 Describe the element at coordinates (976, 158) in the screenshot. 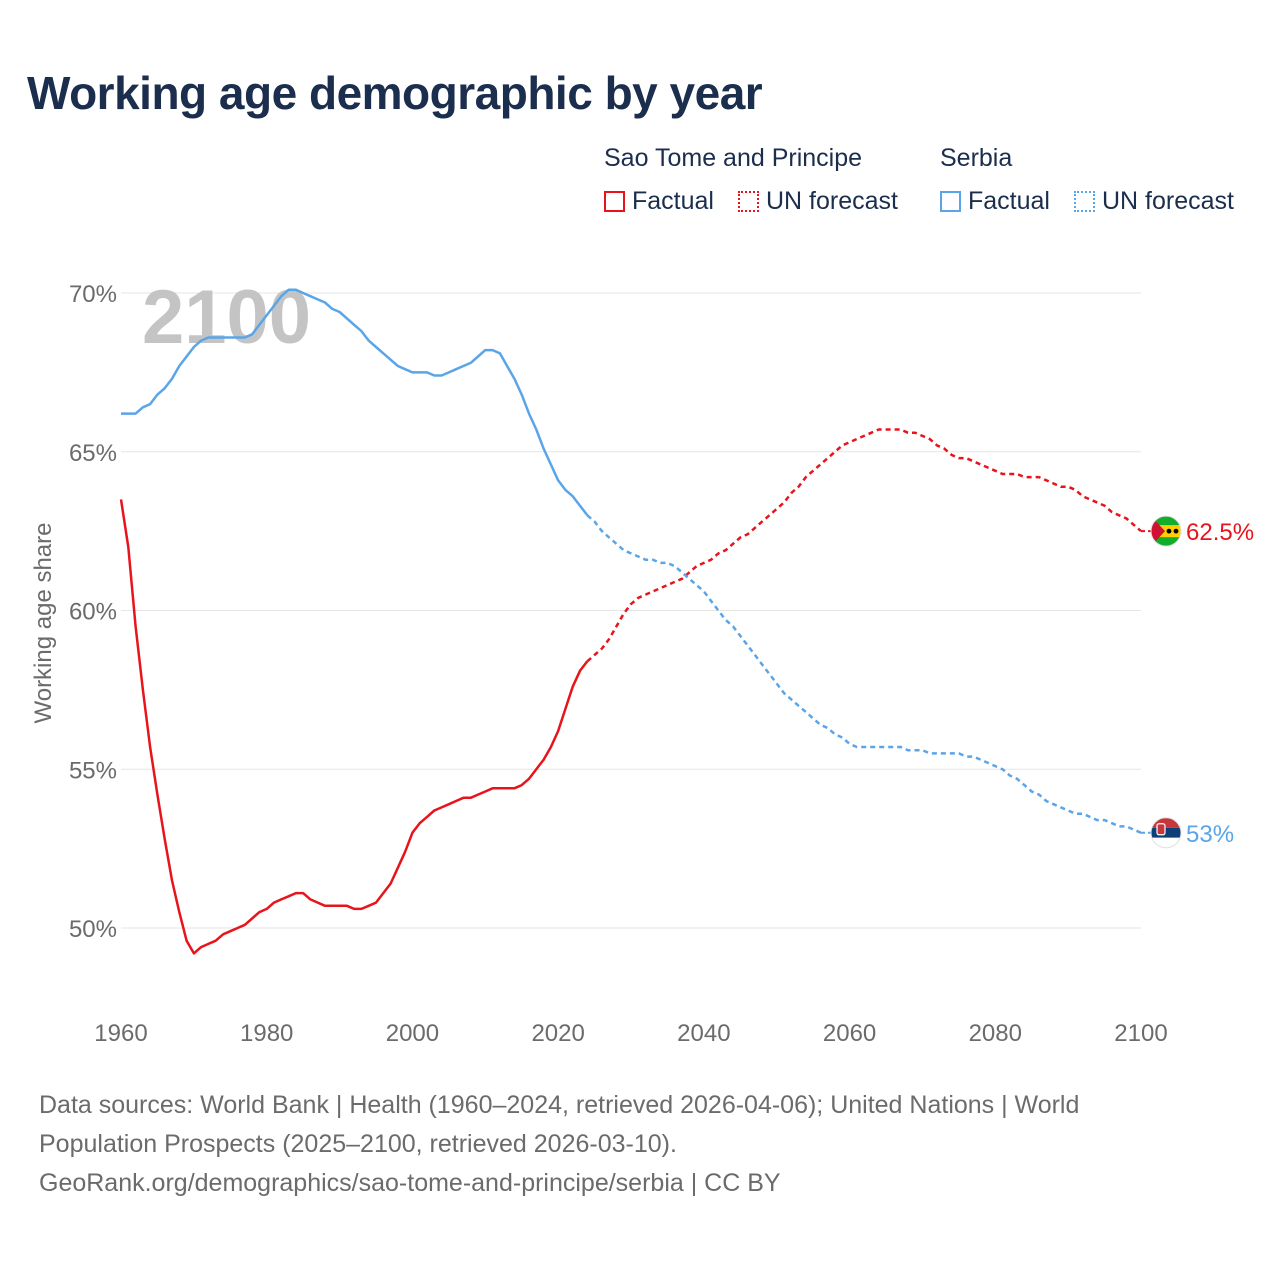

I see `legend-group-serbia: Serbia` at that location.